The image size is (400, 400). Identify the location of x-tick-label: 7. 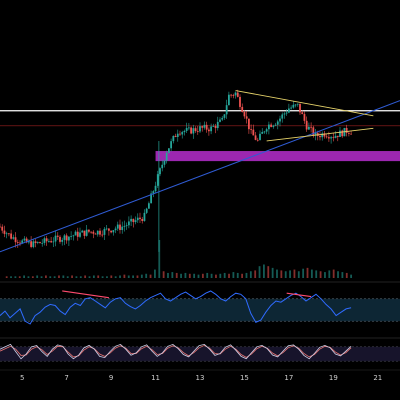
(66, 378).